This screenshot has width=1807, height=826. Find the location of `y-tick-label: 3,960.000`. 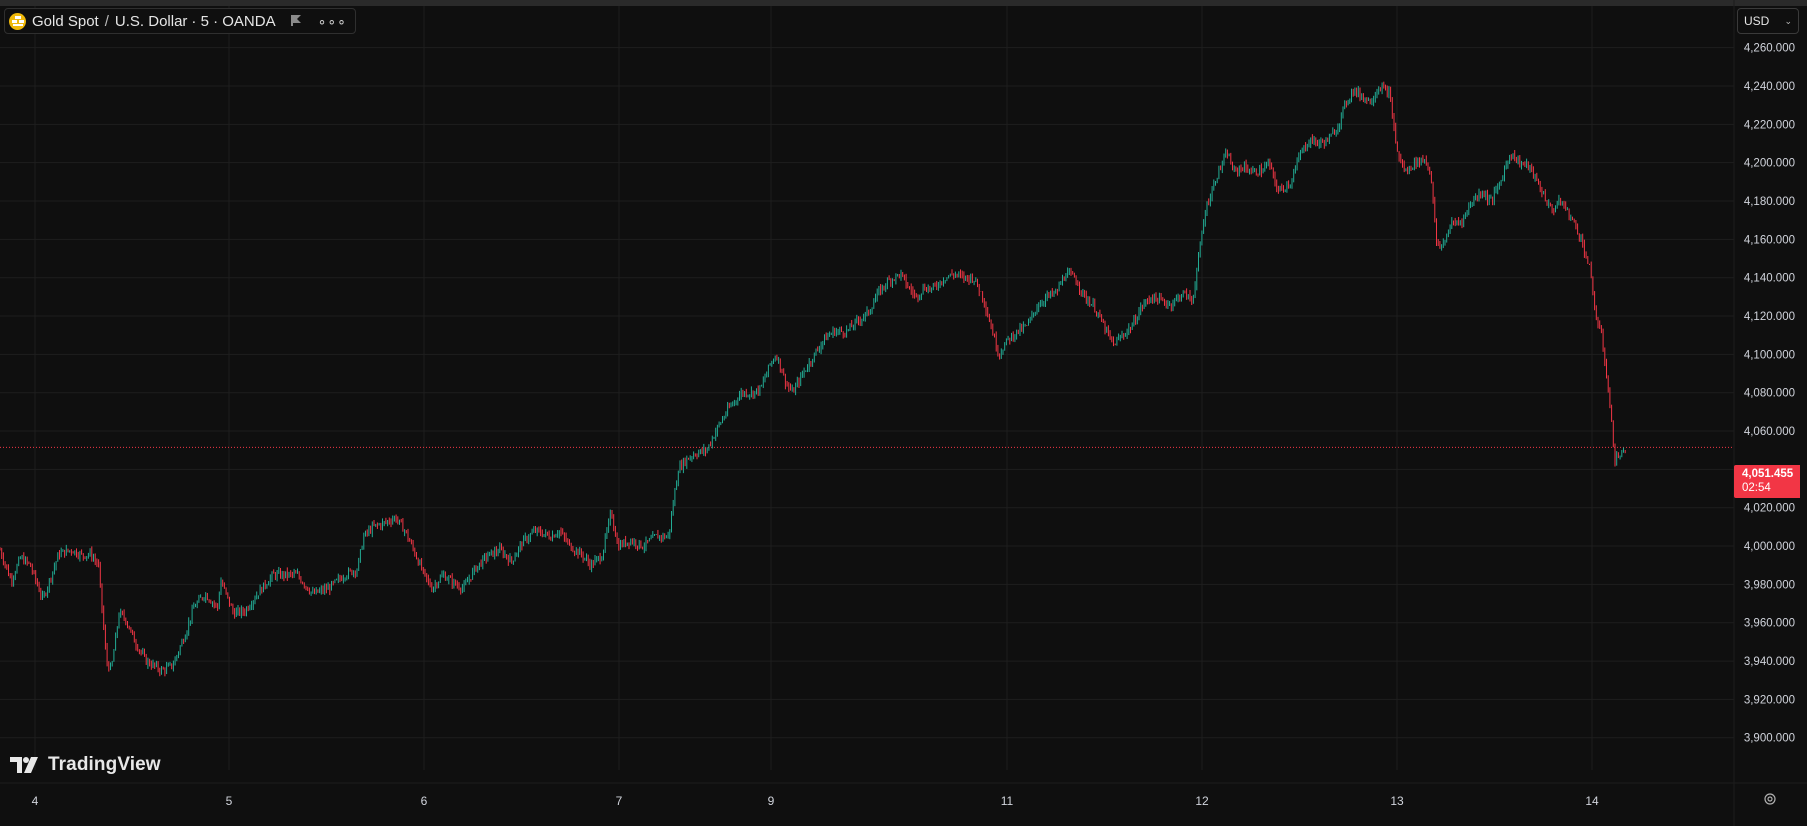

y-tick-label: 3,960.000 is located at coordinates (1769, 624).